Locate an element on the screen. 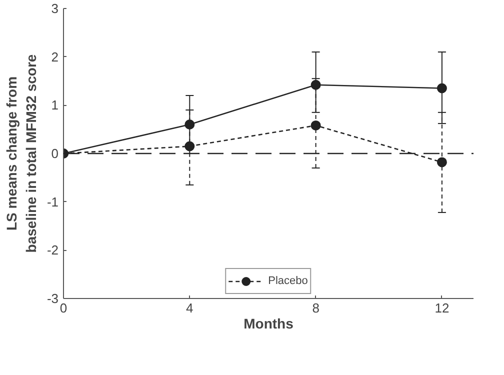 The height and width of the screenshot is (375, 504). y-tick-label: -1 is located at coordinates (52, 202).